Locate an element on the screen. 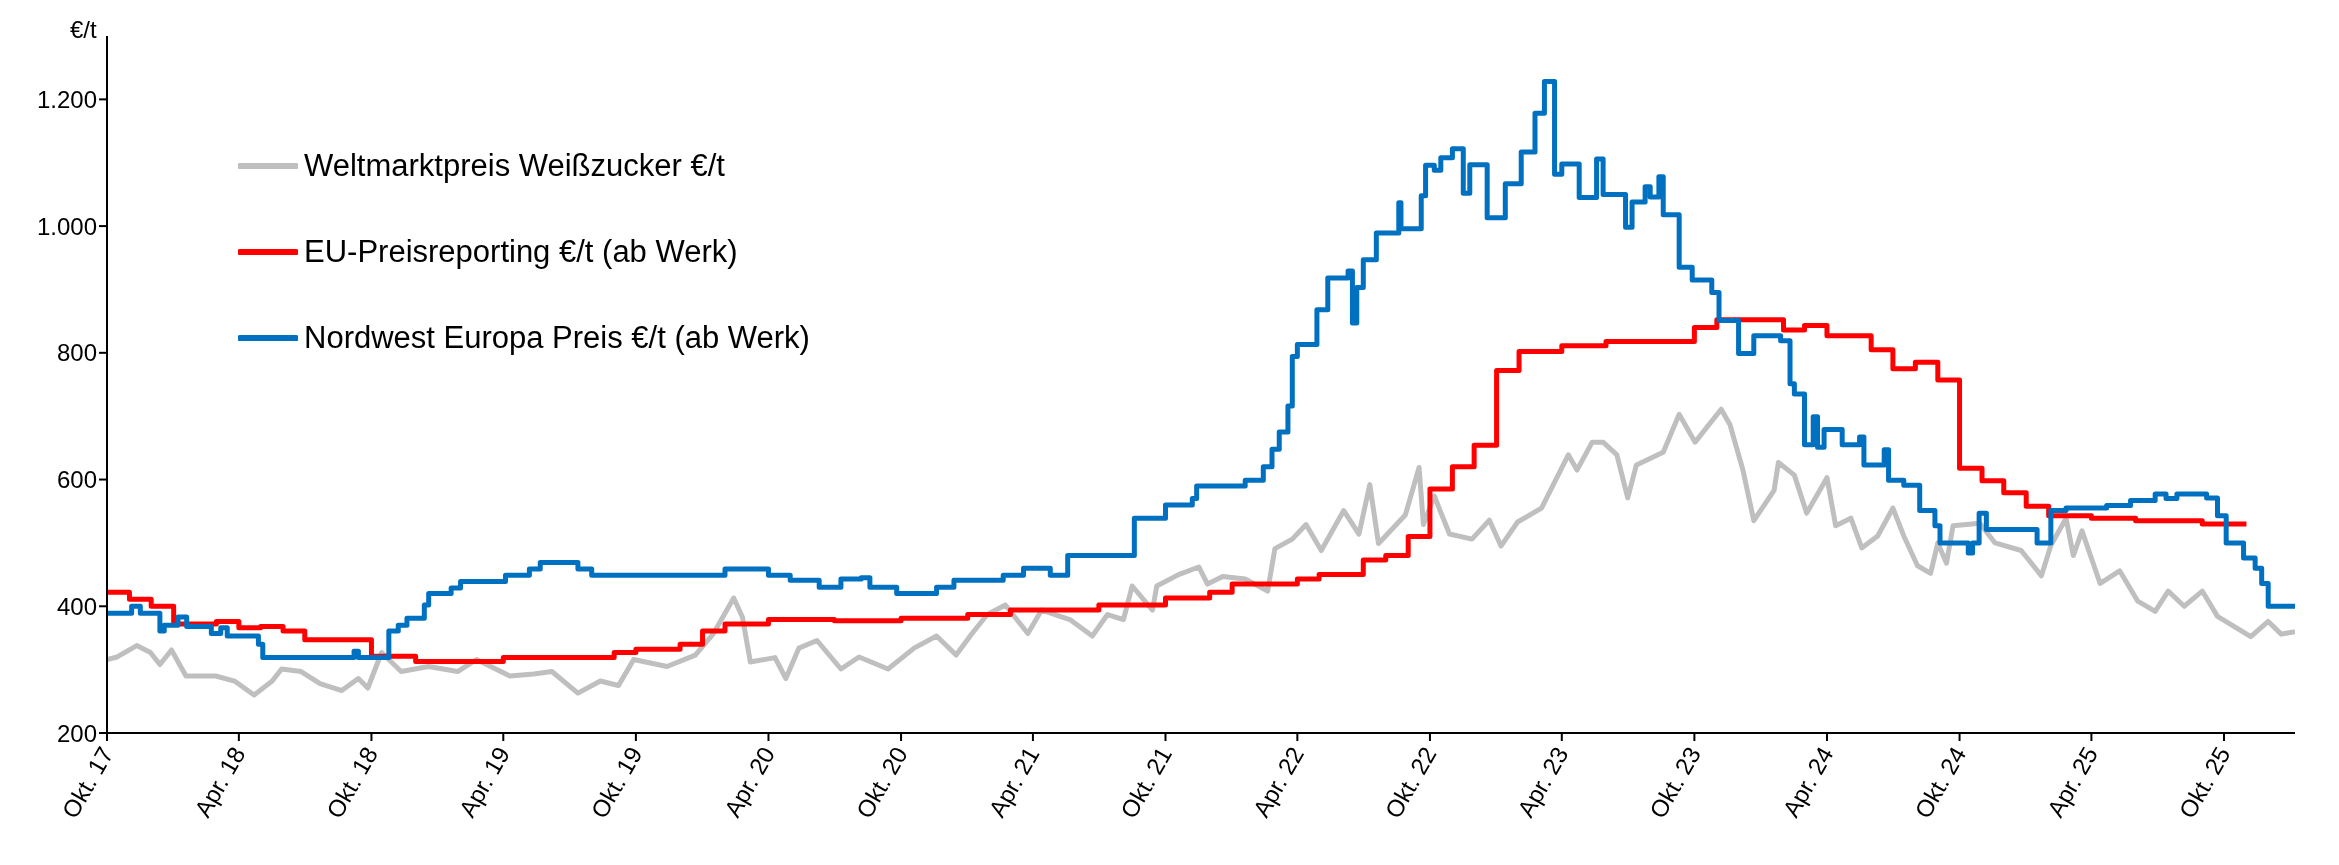  x-tick-label: Apr. 24 is located at coordinates (1808, 782).